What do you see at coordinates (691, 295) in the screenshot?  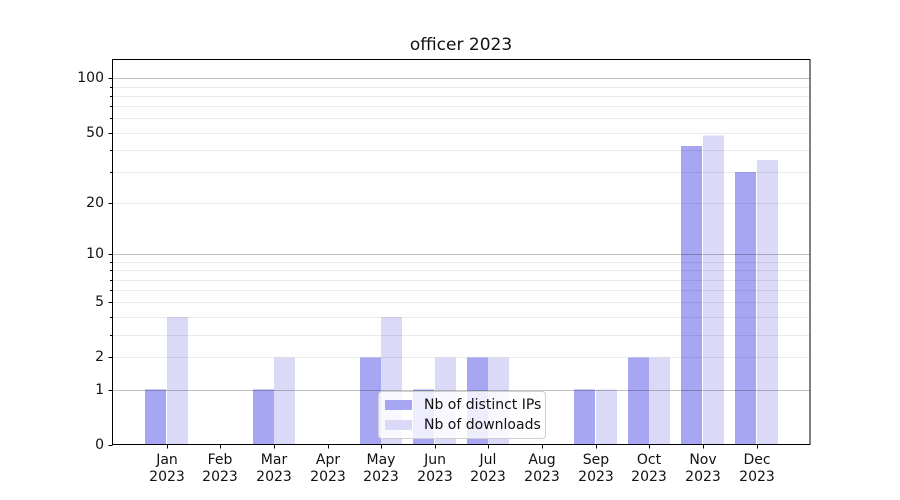 I see `bar-distinct-ips-nov` at bounding box center [691, 295].